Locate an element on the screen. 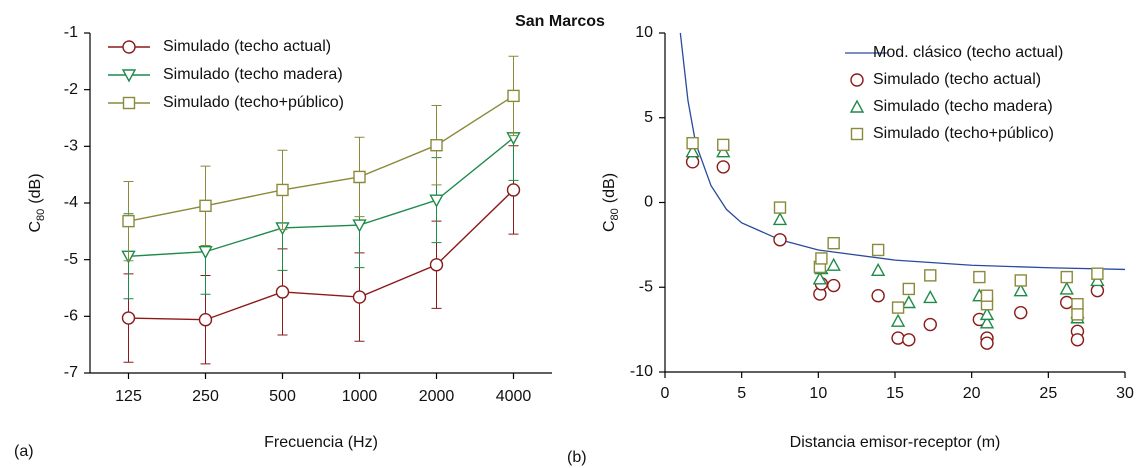 The width and height of the screenshot is (1140, 468). figure-title: San Marcos is located at coordinates (560, 21).